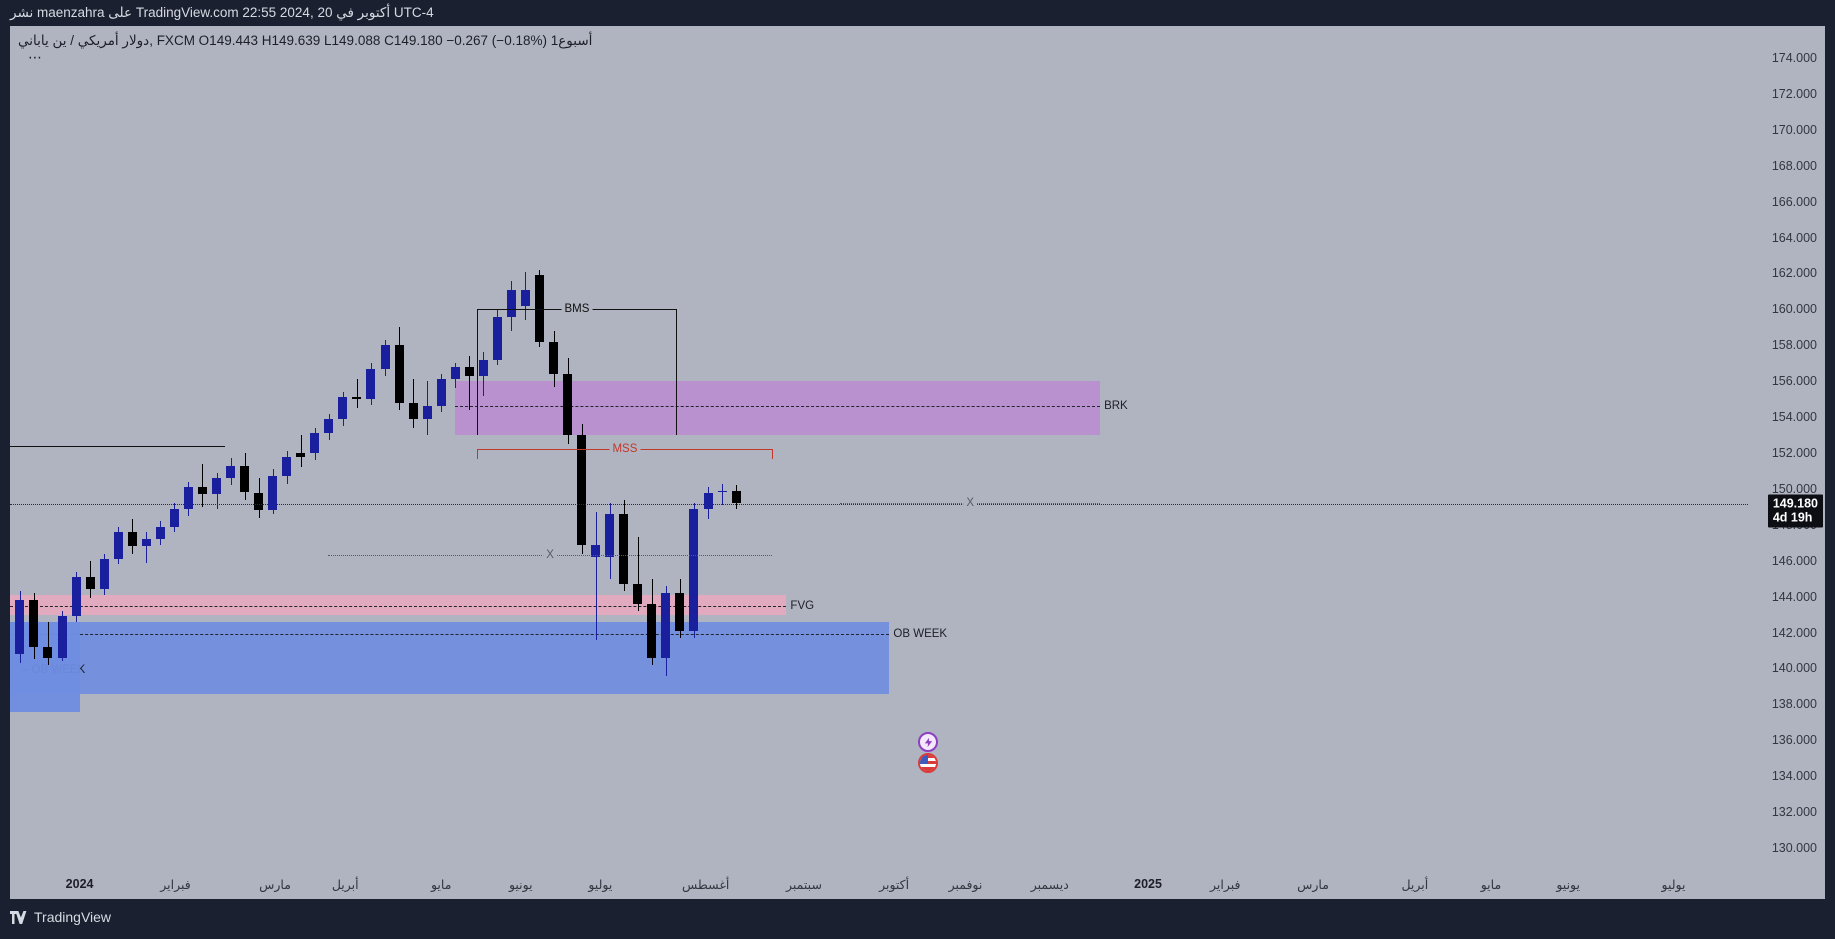 Image resolution: width=1835 pixels, height=939 pixels. Describe the element at coordinates (1049, 885) in the screenshot. I see `time-scale-label: ديسمبر` at that location.